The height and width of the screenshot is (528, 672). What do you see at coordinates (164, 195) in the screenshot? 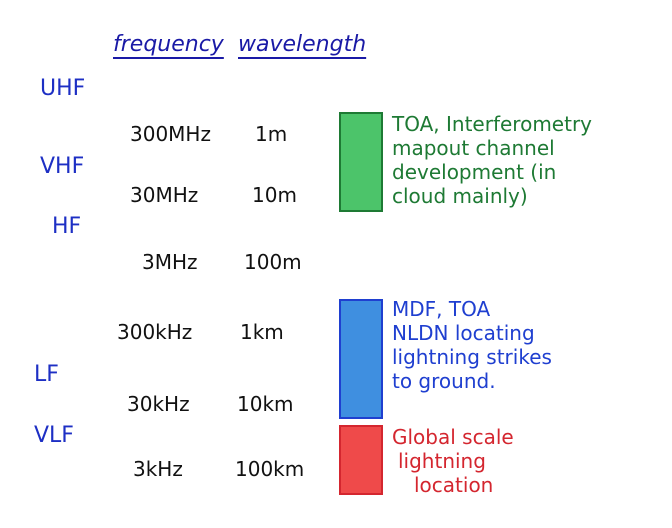
I see `frequency-value: 30MHz` at bounding box center [164, 195].